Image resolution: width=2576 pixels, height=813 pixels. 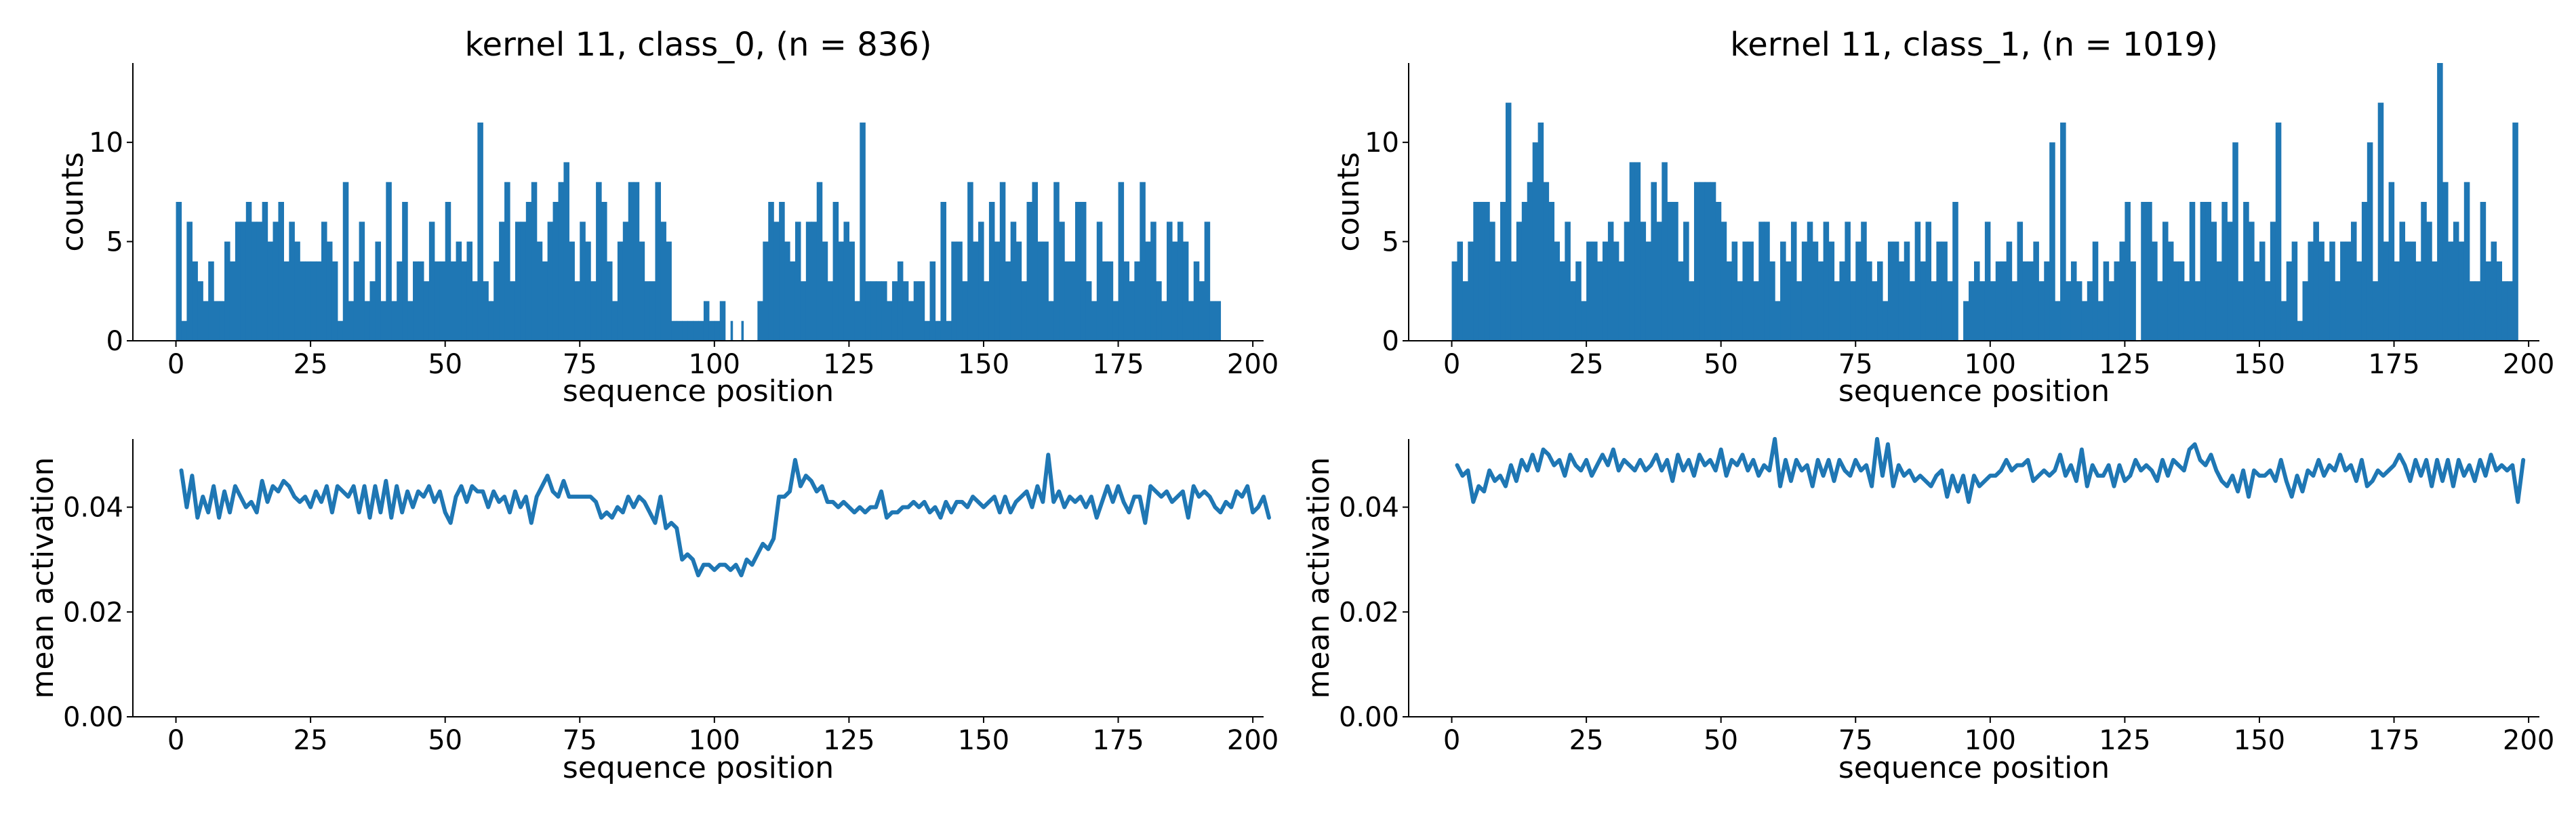 What do you see at coordinates (684, 253) in the screenshot?
I see `ticks-group: 0 25 50 75 100 125 150 175 200 0 5 10` at bounding box center [684, 253].